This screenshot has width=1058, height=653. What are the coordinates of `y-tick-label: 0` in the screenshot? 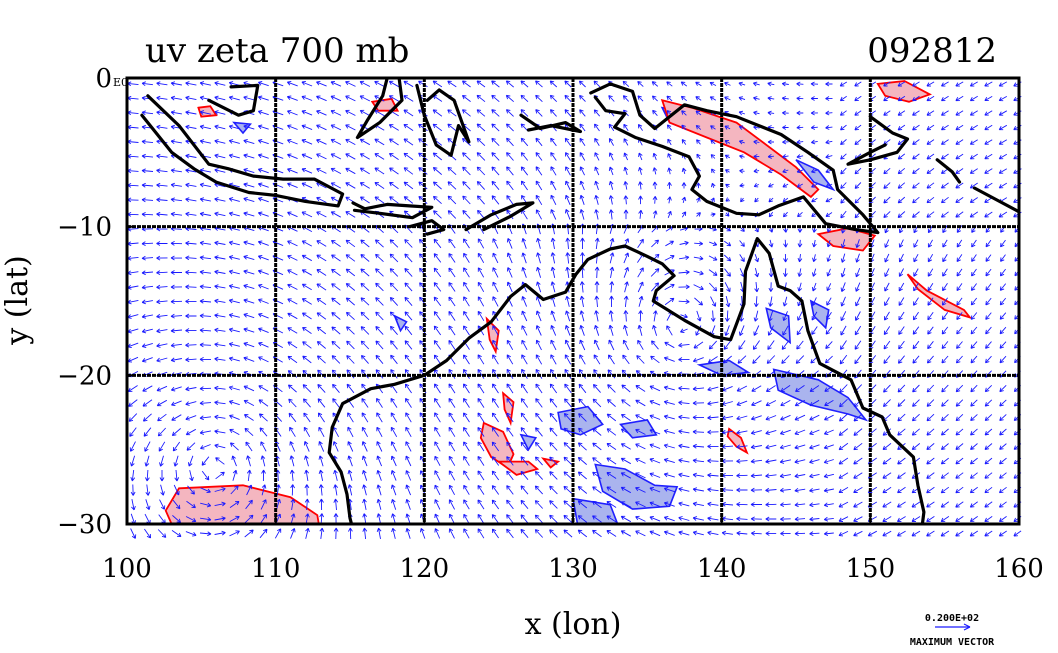 It's located at (103, 79).